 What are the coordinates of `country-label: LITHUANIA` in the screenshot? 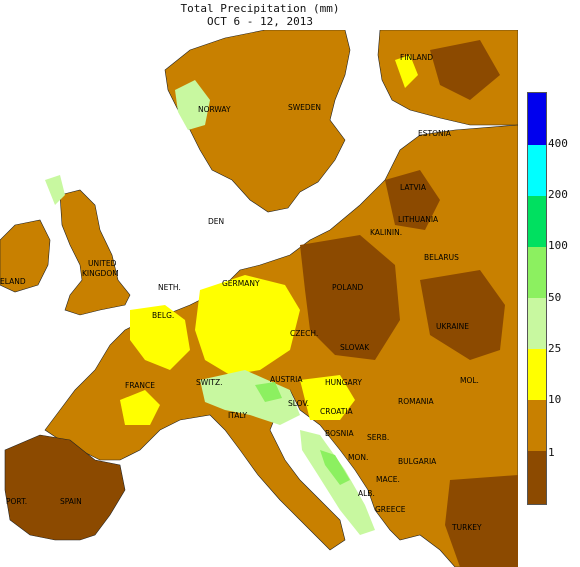 It's located at (418, 219).